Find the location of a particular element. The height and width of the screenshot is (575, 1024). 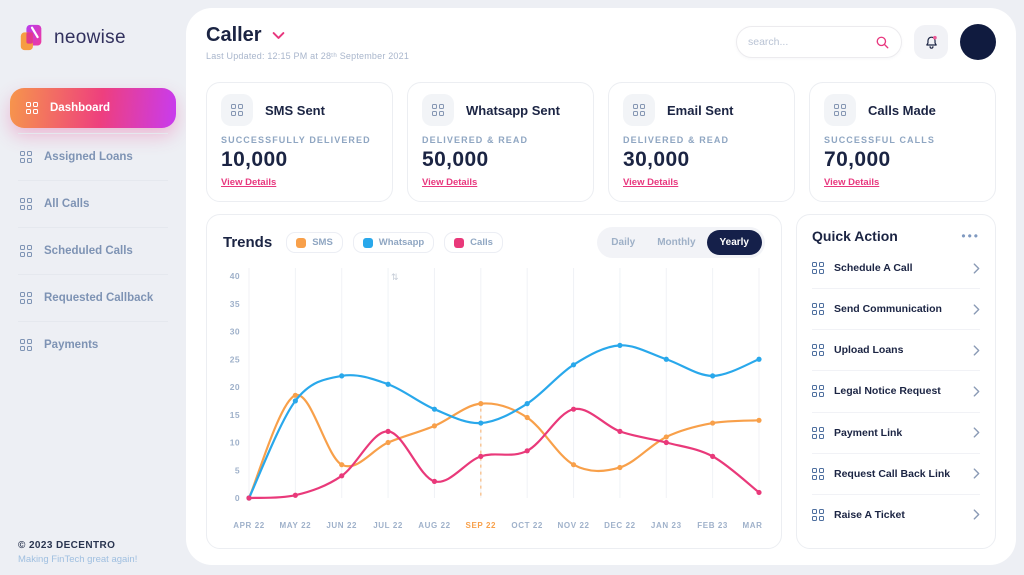

sidebar-item-payments: Payments is located at coordinates (93, 345).